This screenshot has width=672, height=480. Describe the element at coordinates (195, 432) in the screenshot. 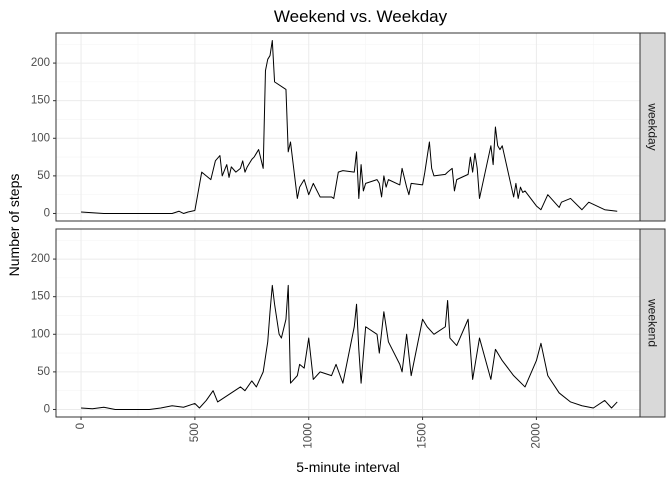

I see `x-tick-label: 500` at that location.